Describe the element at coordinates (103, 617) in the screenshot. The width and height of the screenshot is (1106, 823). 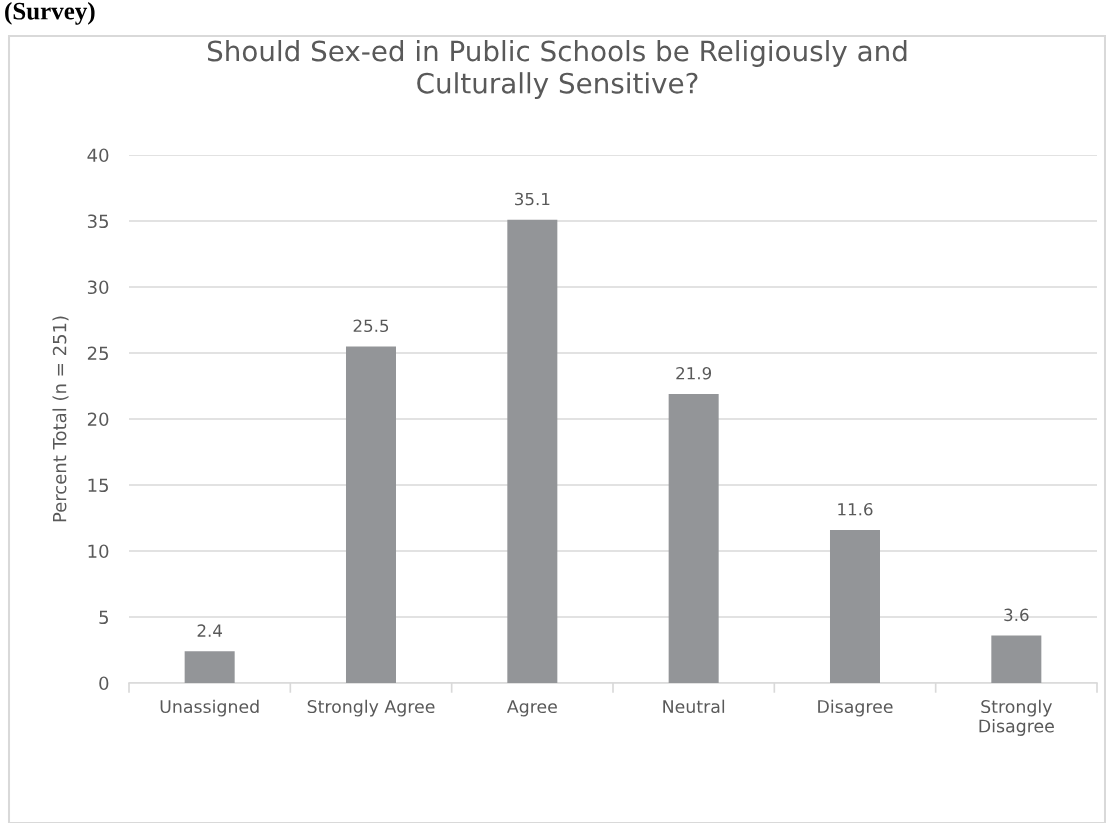
I see `y-tick-label: 5` at that location.